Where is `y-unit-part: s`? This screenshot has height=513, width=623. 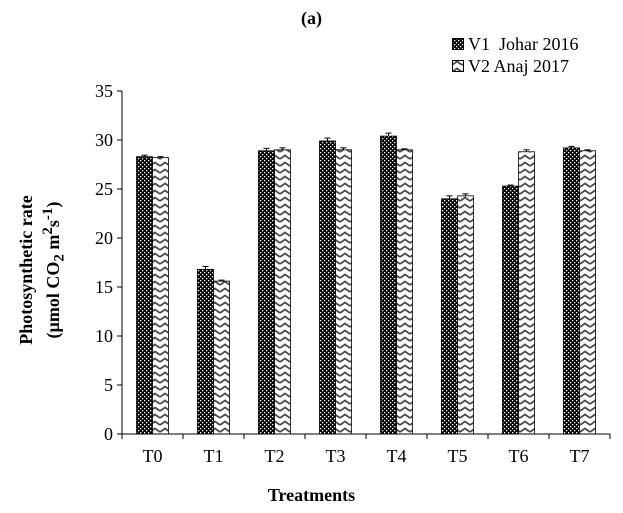
y-unit-part: s is located at coordinates (53, 224).